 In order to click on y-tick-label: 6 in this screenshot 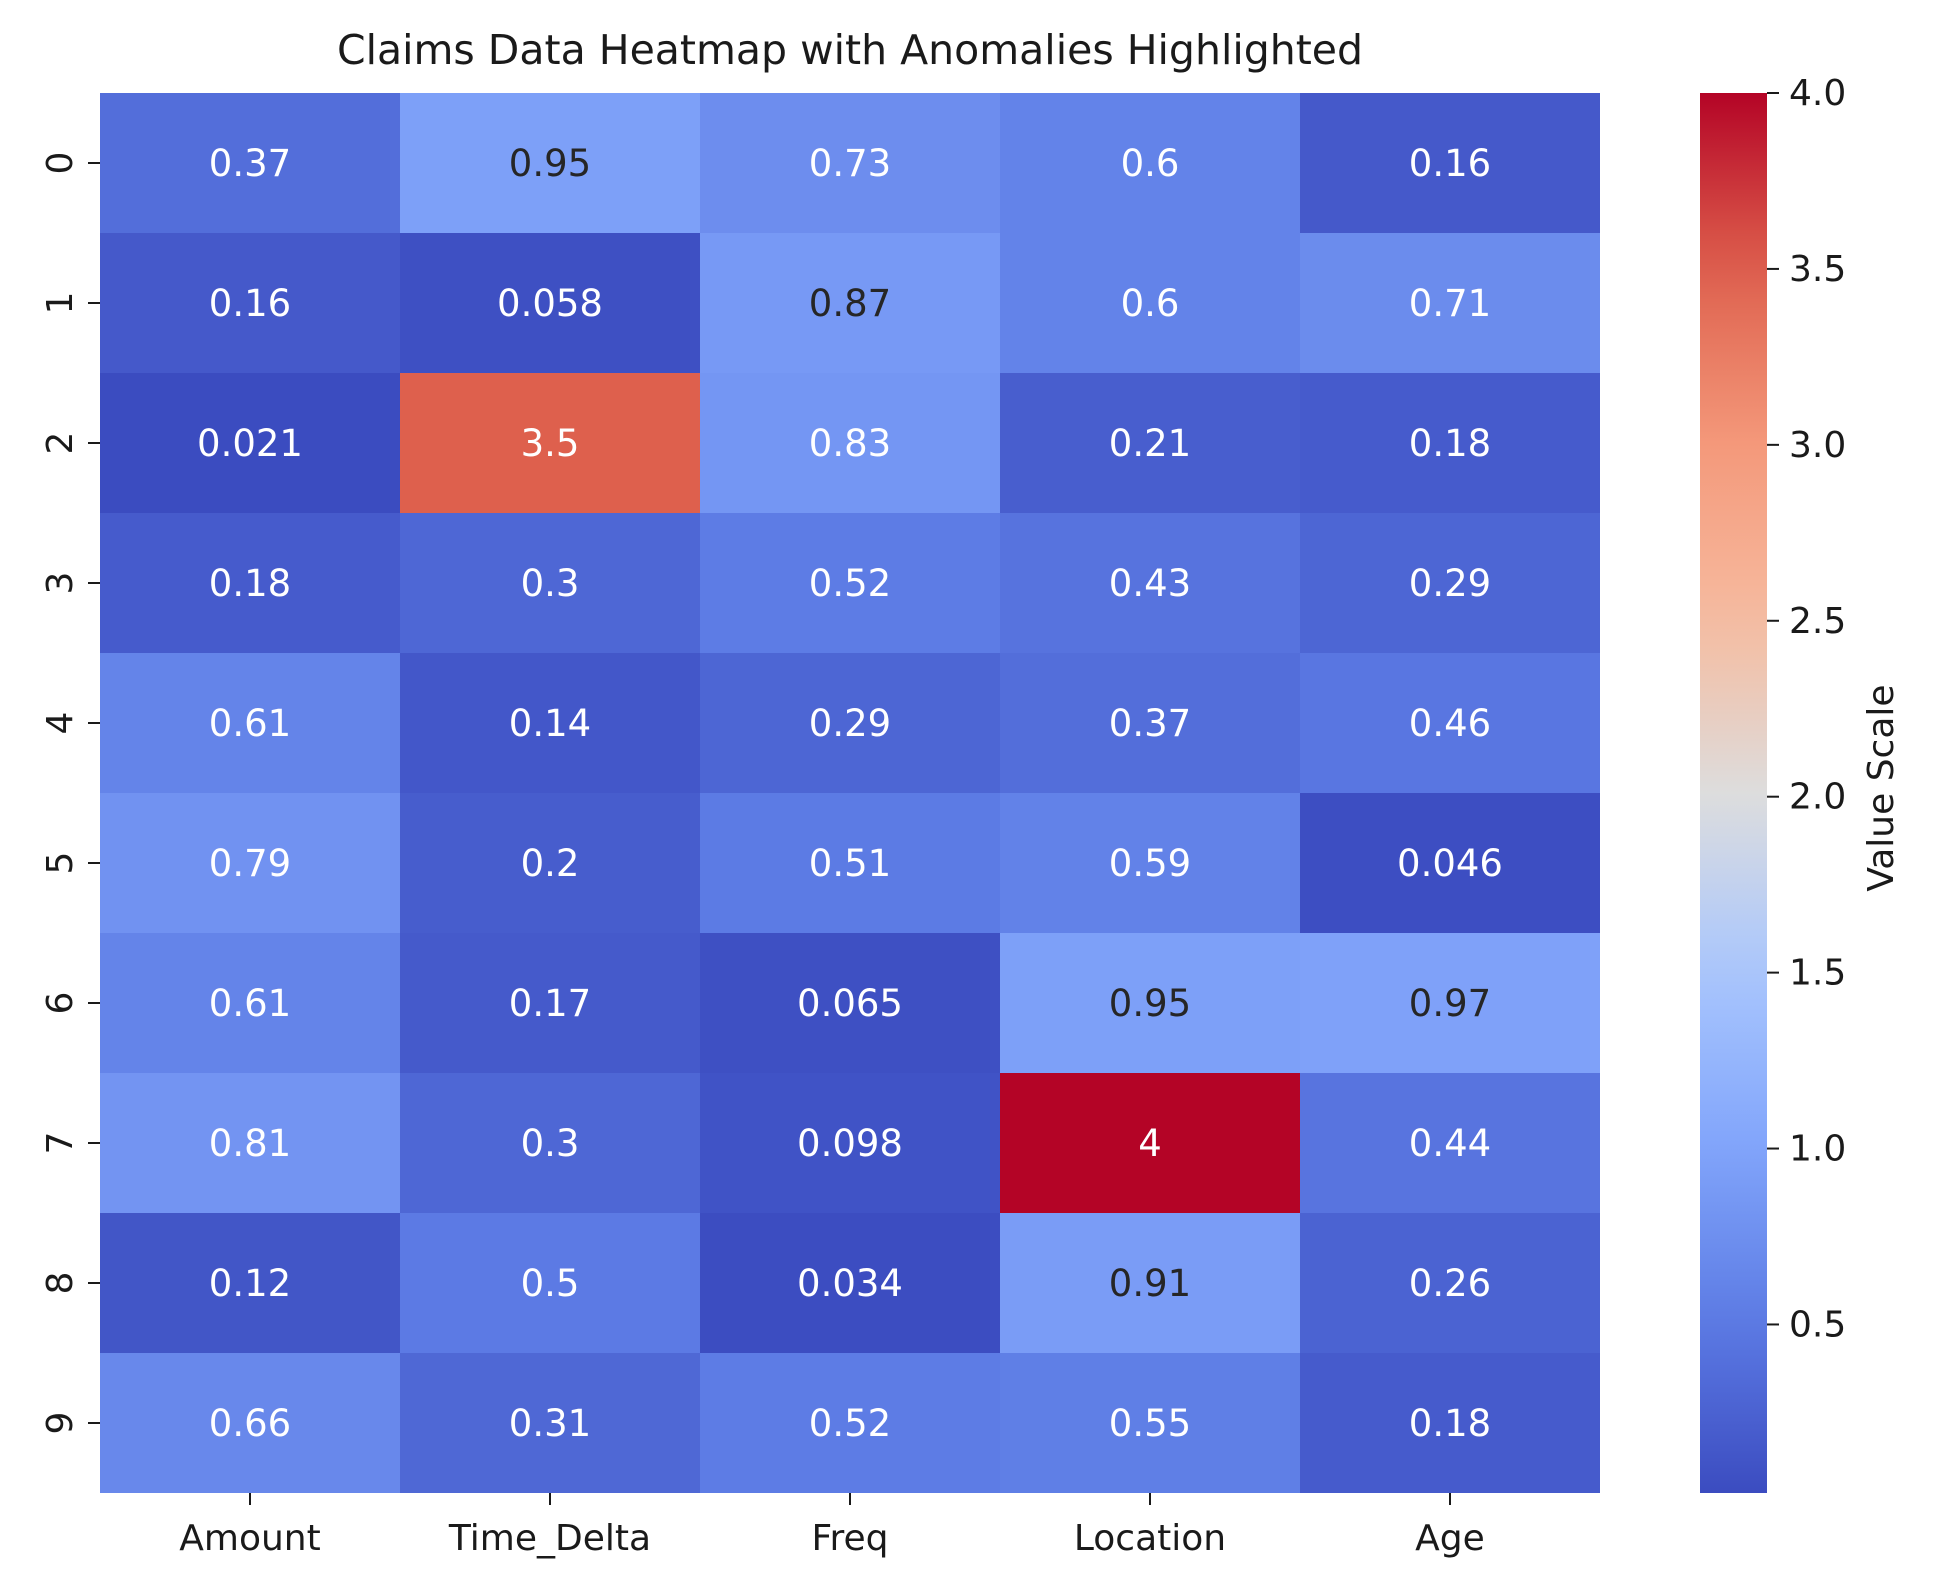, I will do `click(60, 1003)`.